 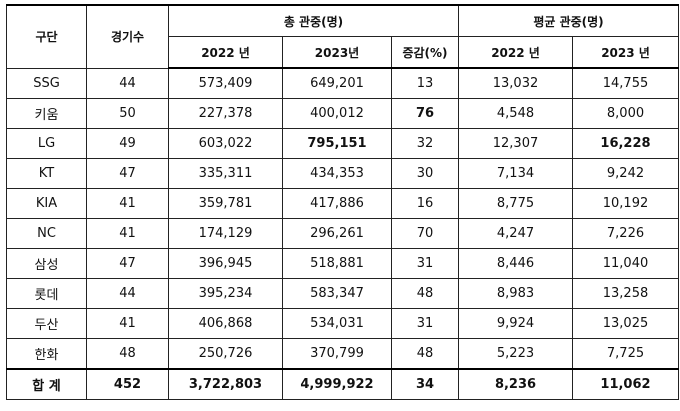 I want to click on avg-2022-cell: 9,924, so click(x=515, y=323).